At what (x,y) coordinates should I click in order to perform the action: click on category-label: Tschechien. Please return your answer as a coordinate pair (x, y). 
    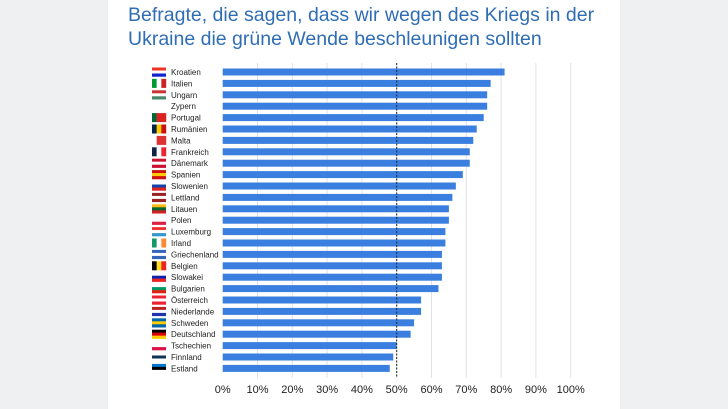
    Looking at the image, I should click on (191, 346).